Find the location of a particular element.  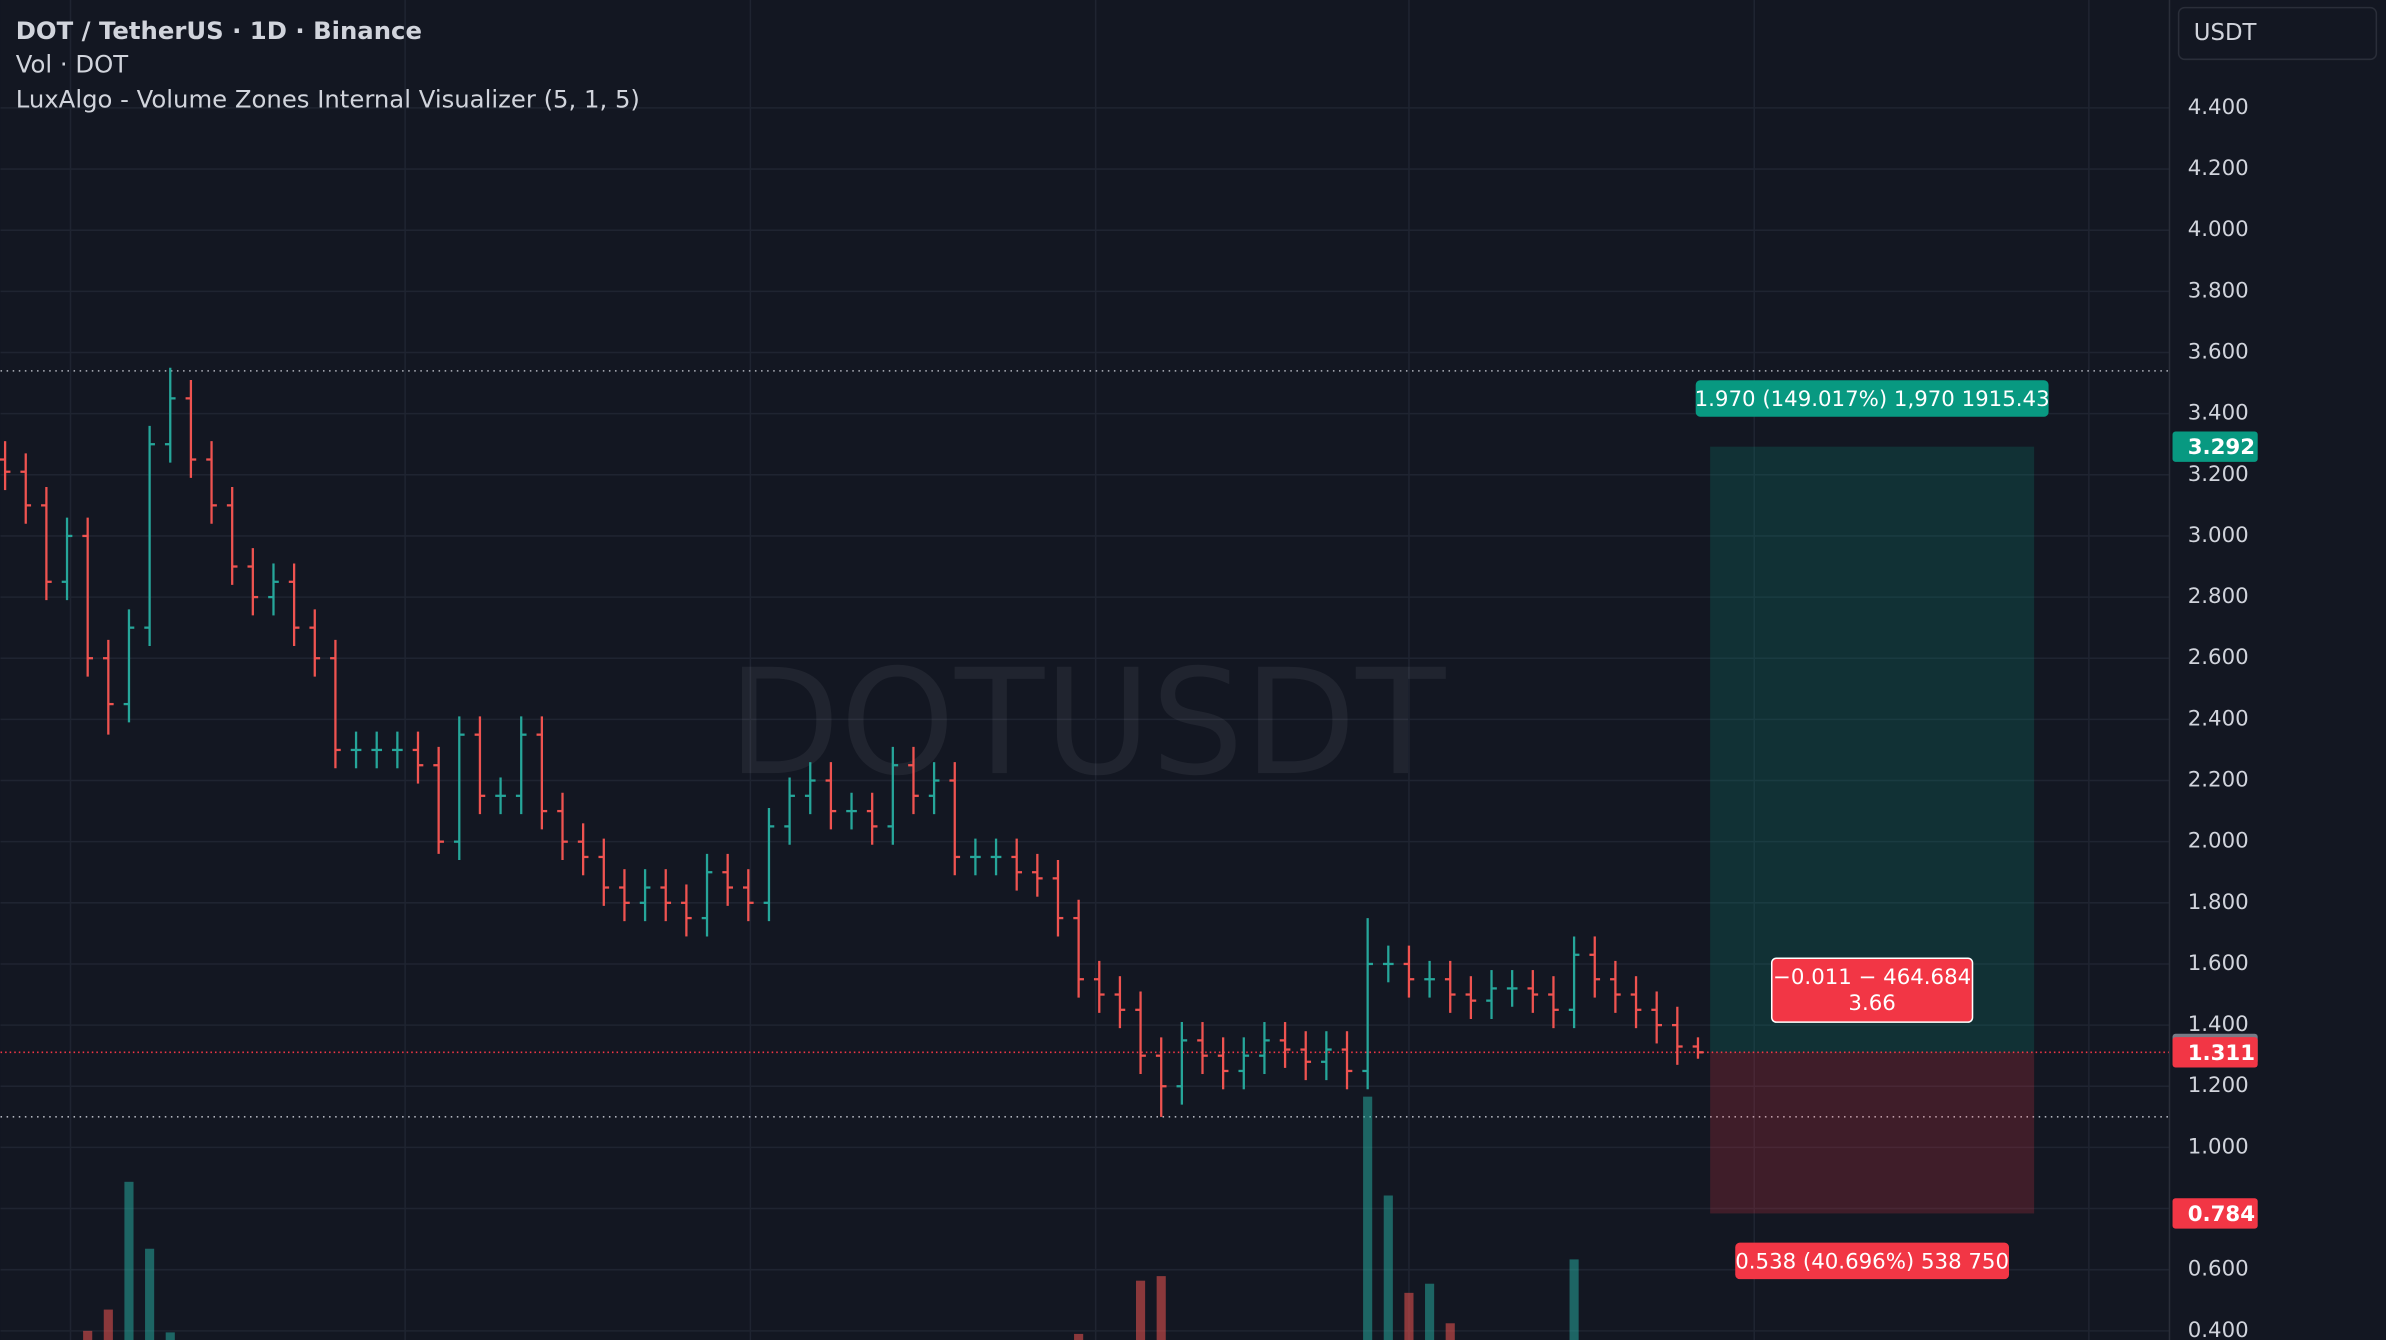

y-tick-label: 2.800 is located at coordinates (2218, 596).